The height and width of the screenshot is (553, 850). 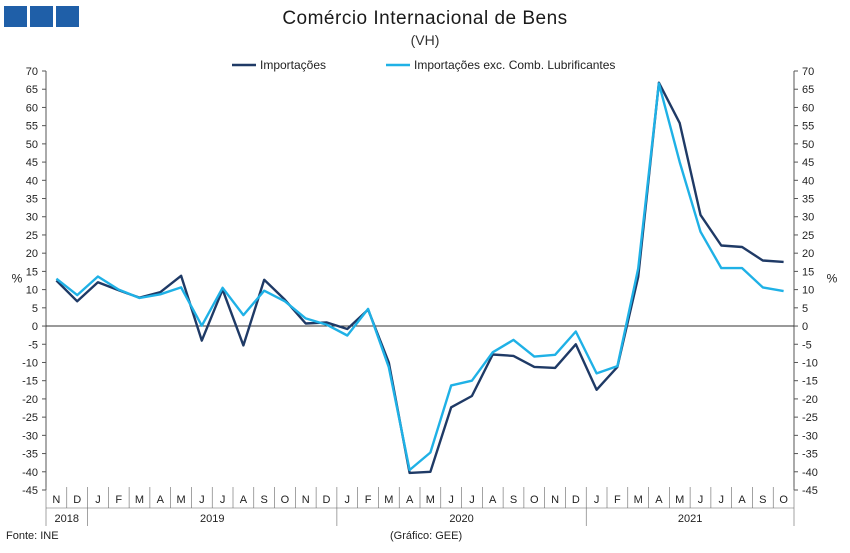 What do you see at coordinates (33, 345) in the screenshot?
I see `y-tick-label-left: -5` at bounding box center [33, 345].